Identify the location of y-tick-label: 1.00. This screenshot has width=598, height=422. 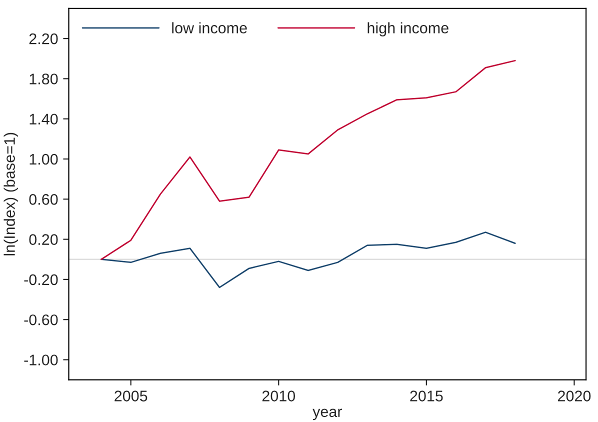
(44, 159).